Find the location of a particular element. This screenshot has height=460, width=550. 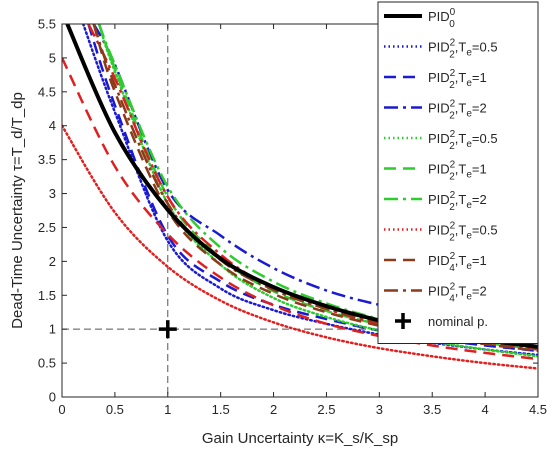

y-axis-label: Dead-Time Uncertainty τ=T_d/T_dp is located at coordinates (17, 210).